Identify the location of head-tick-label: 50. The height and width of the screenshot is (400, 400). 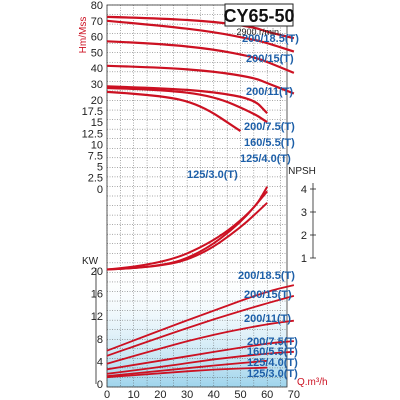
(97, 53).